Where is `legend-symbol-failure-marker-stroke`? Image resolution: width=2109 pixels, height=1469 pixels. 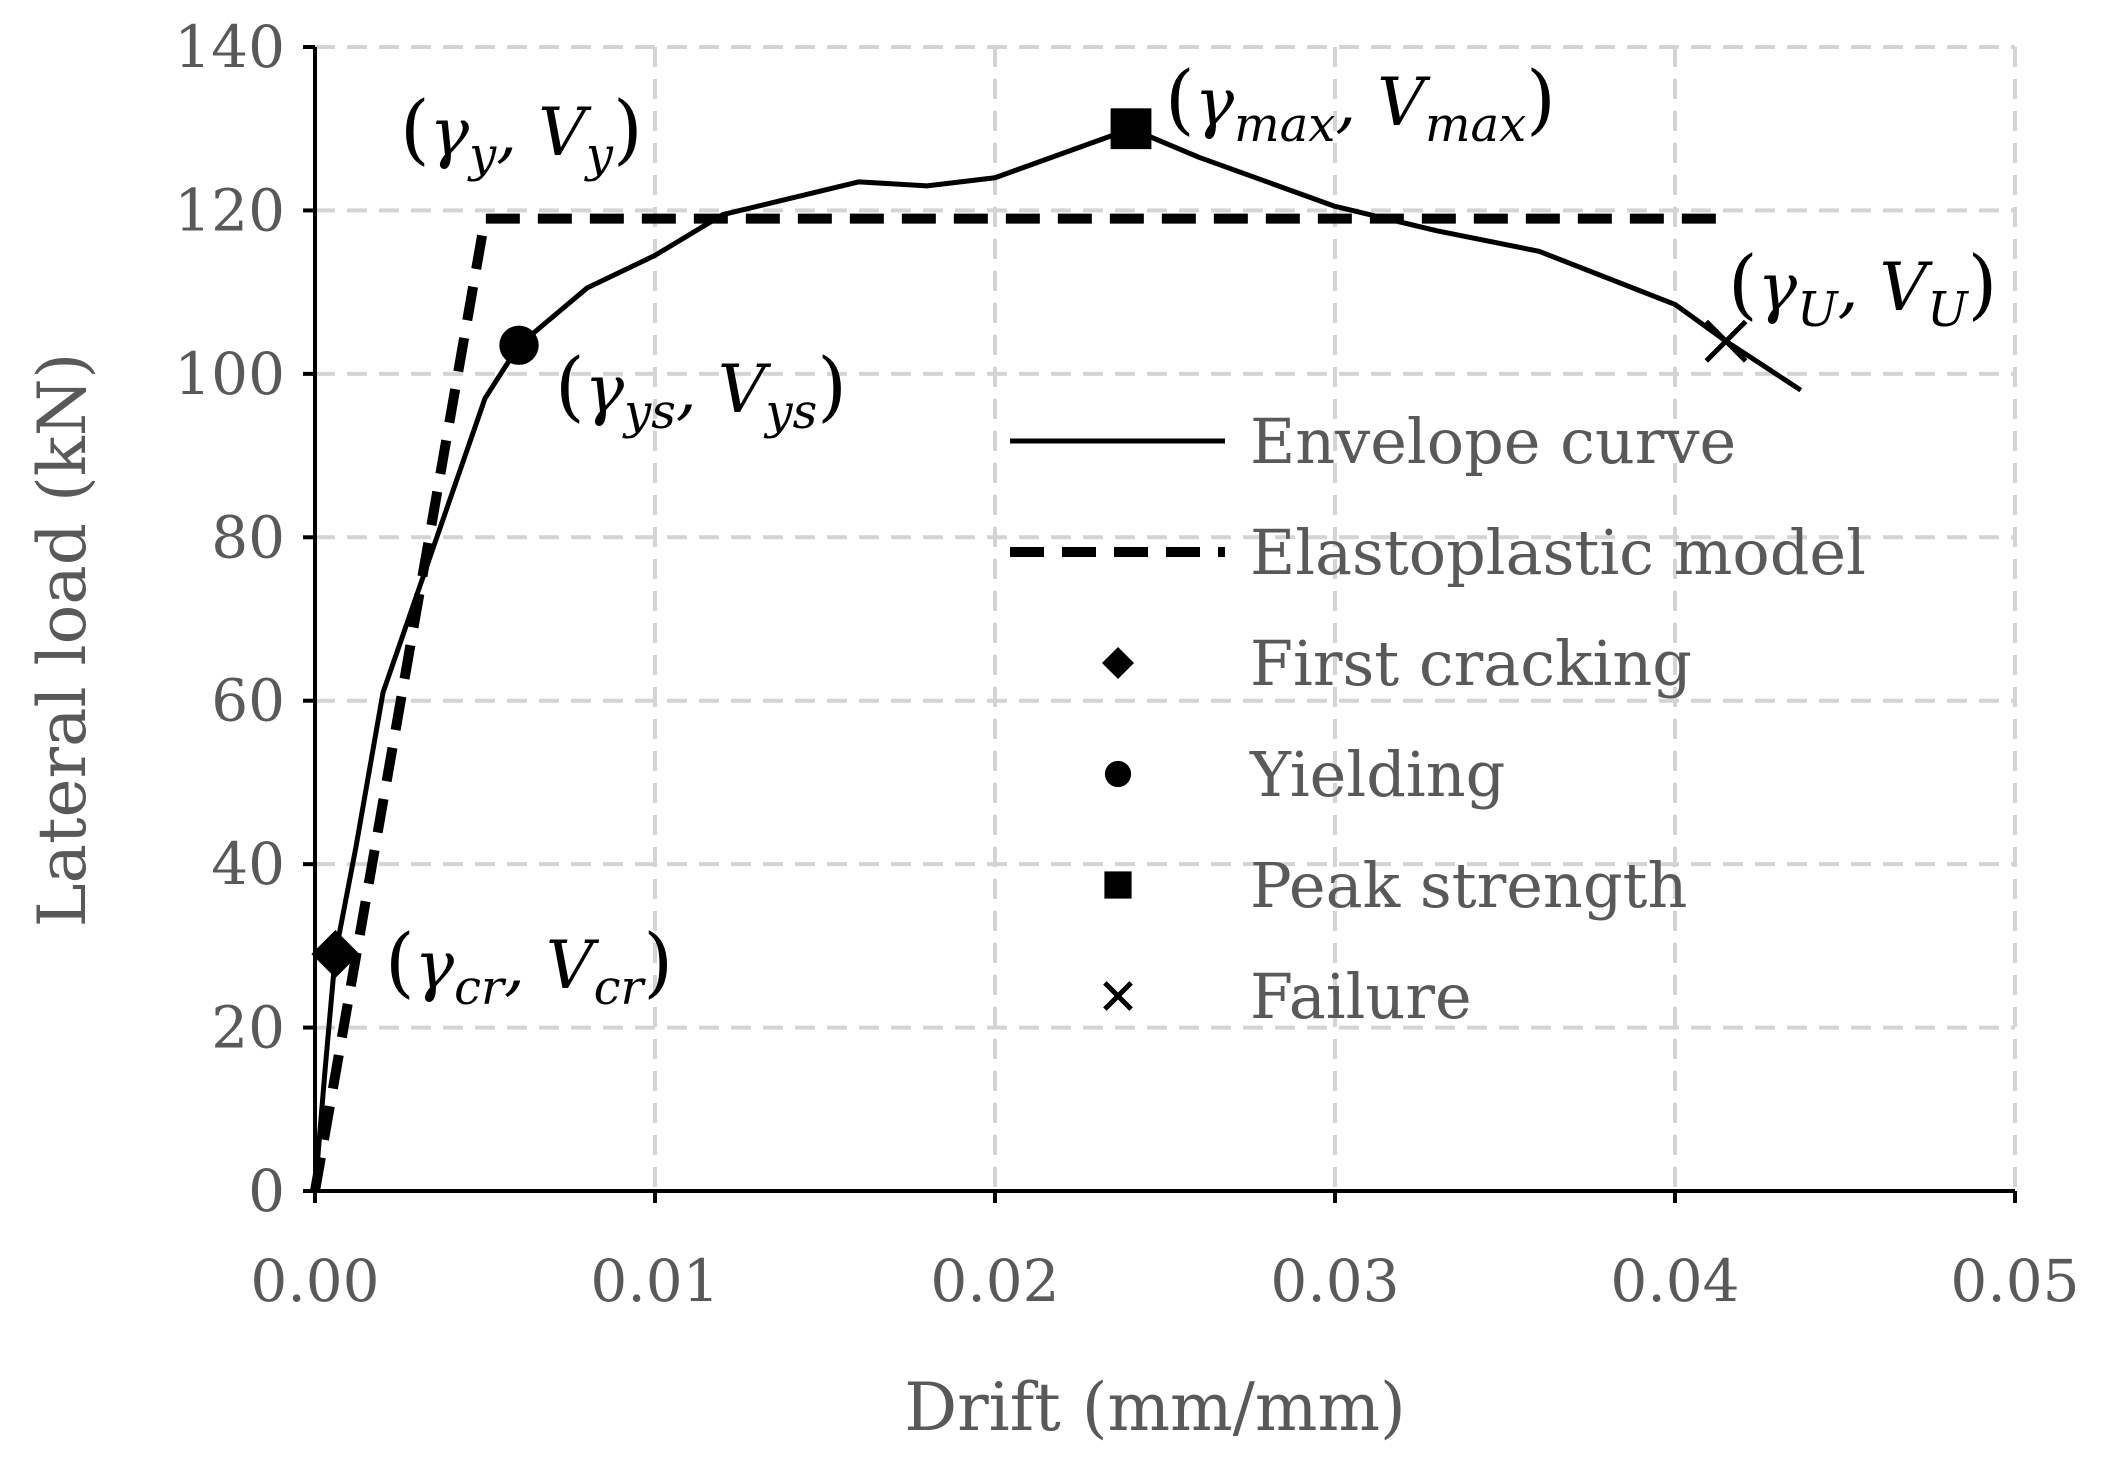
legend-symbol-failure-marker-stroke is located at coordinates (1118, 996).